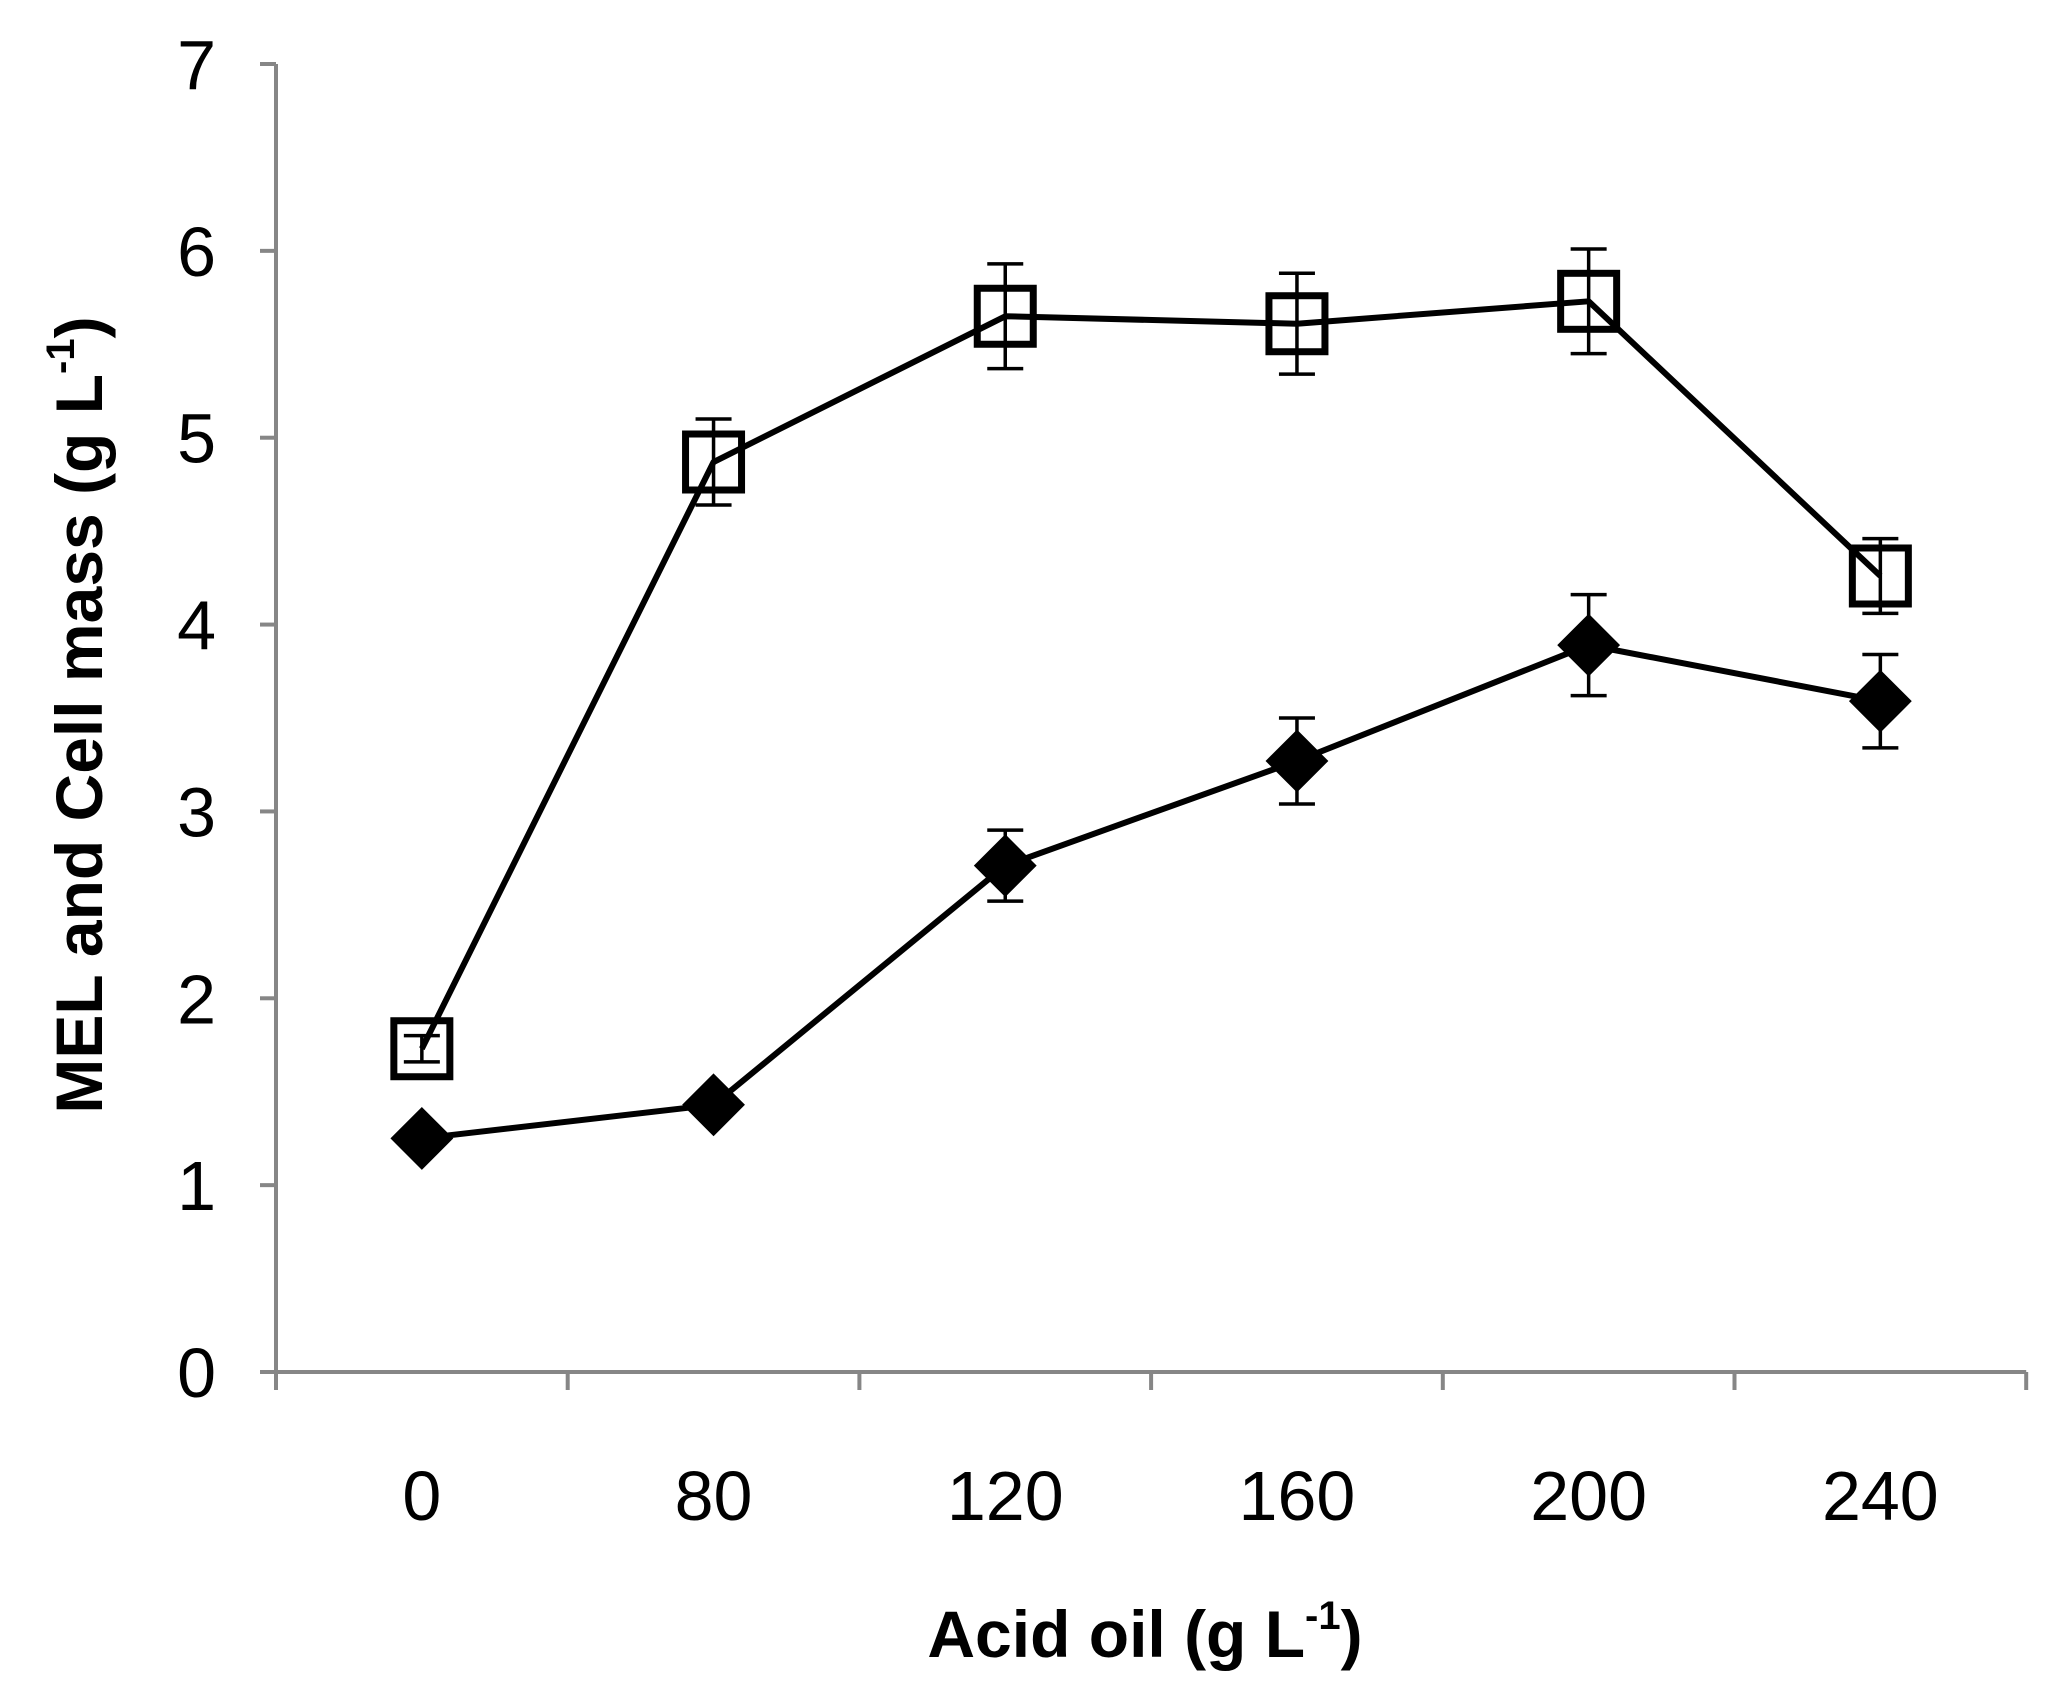 This screenshot has width=2046, height=1685. What do you see at coordinates (196, 439) in the screenshot?
I see `y-tick-label: 5` at bounding box center [196, 439].